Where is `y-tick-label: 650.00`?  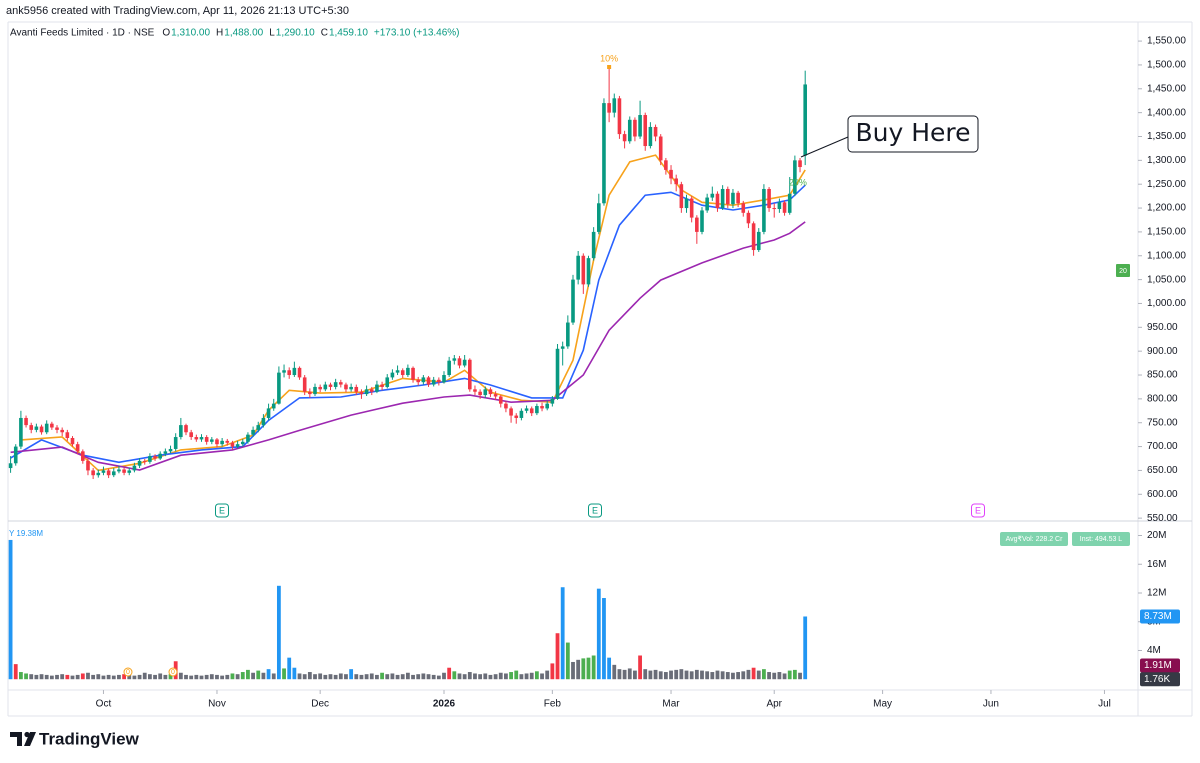 y-tick-label: 650.00 is located at coordinates (1162, 470).